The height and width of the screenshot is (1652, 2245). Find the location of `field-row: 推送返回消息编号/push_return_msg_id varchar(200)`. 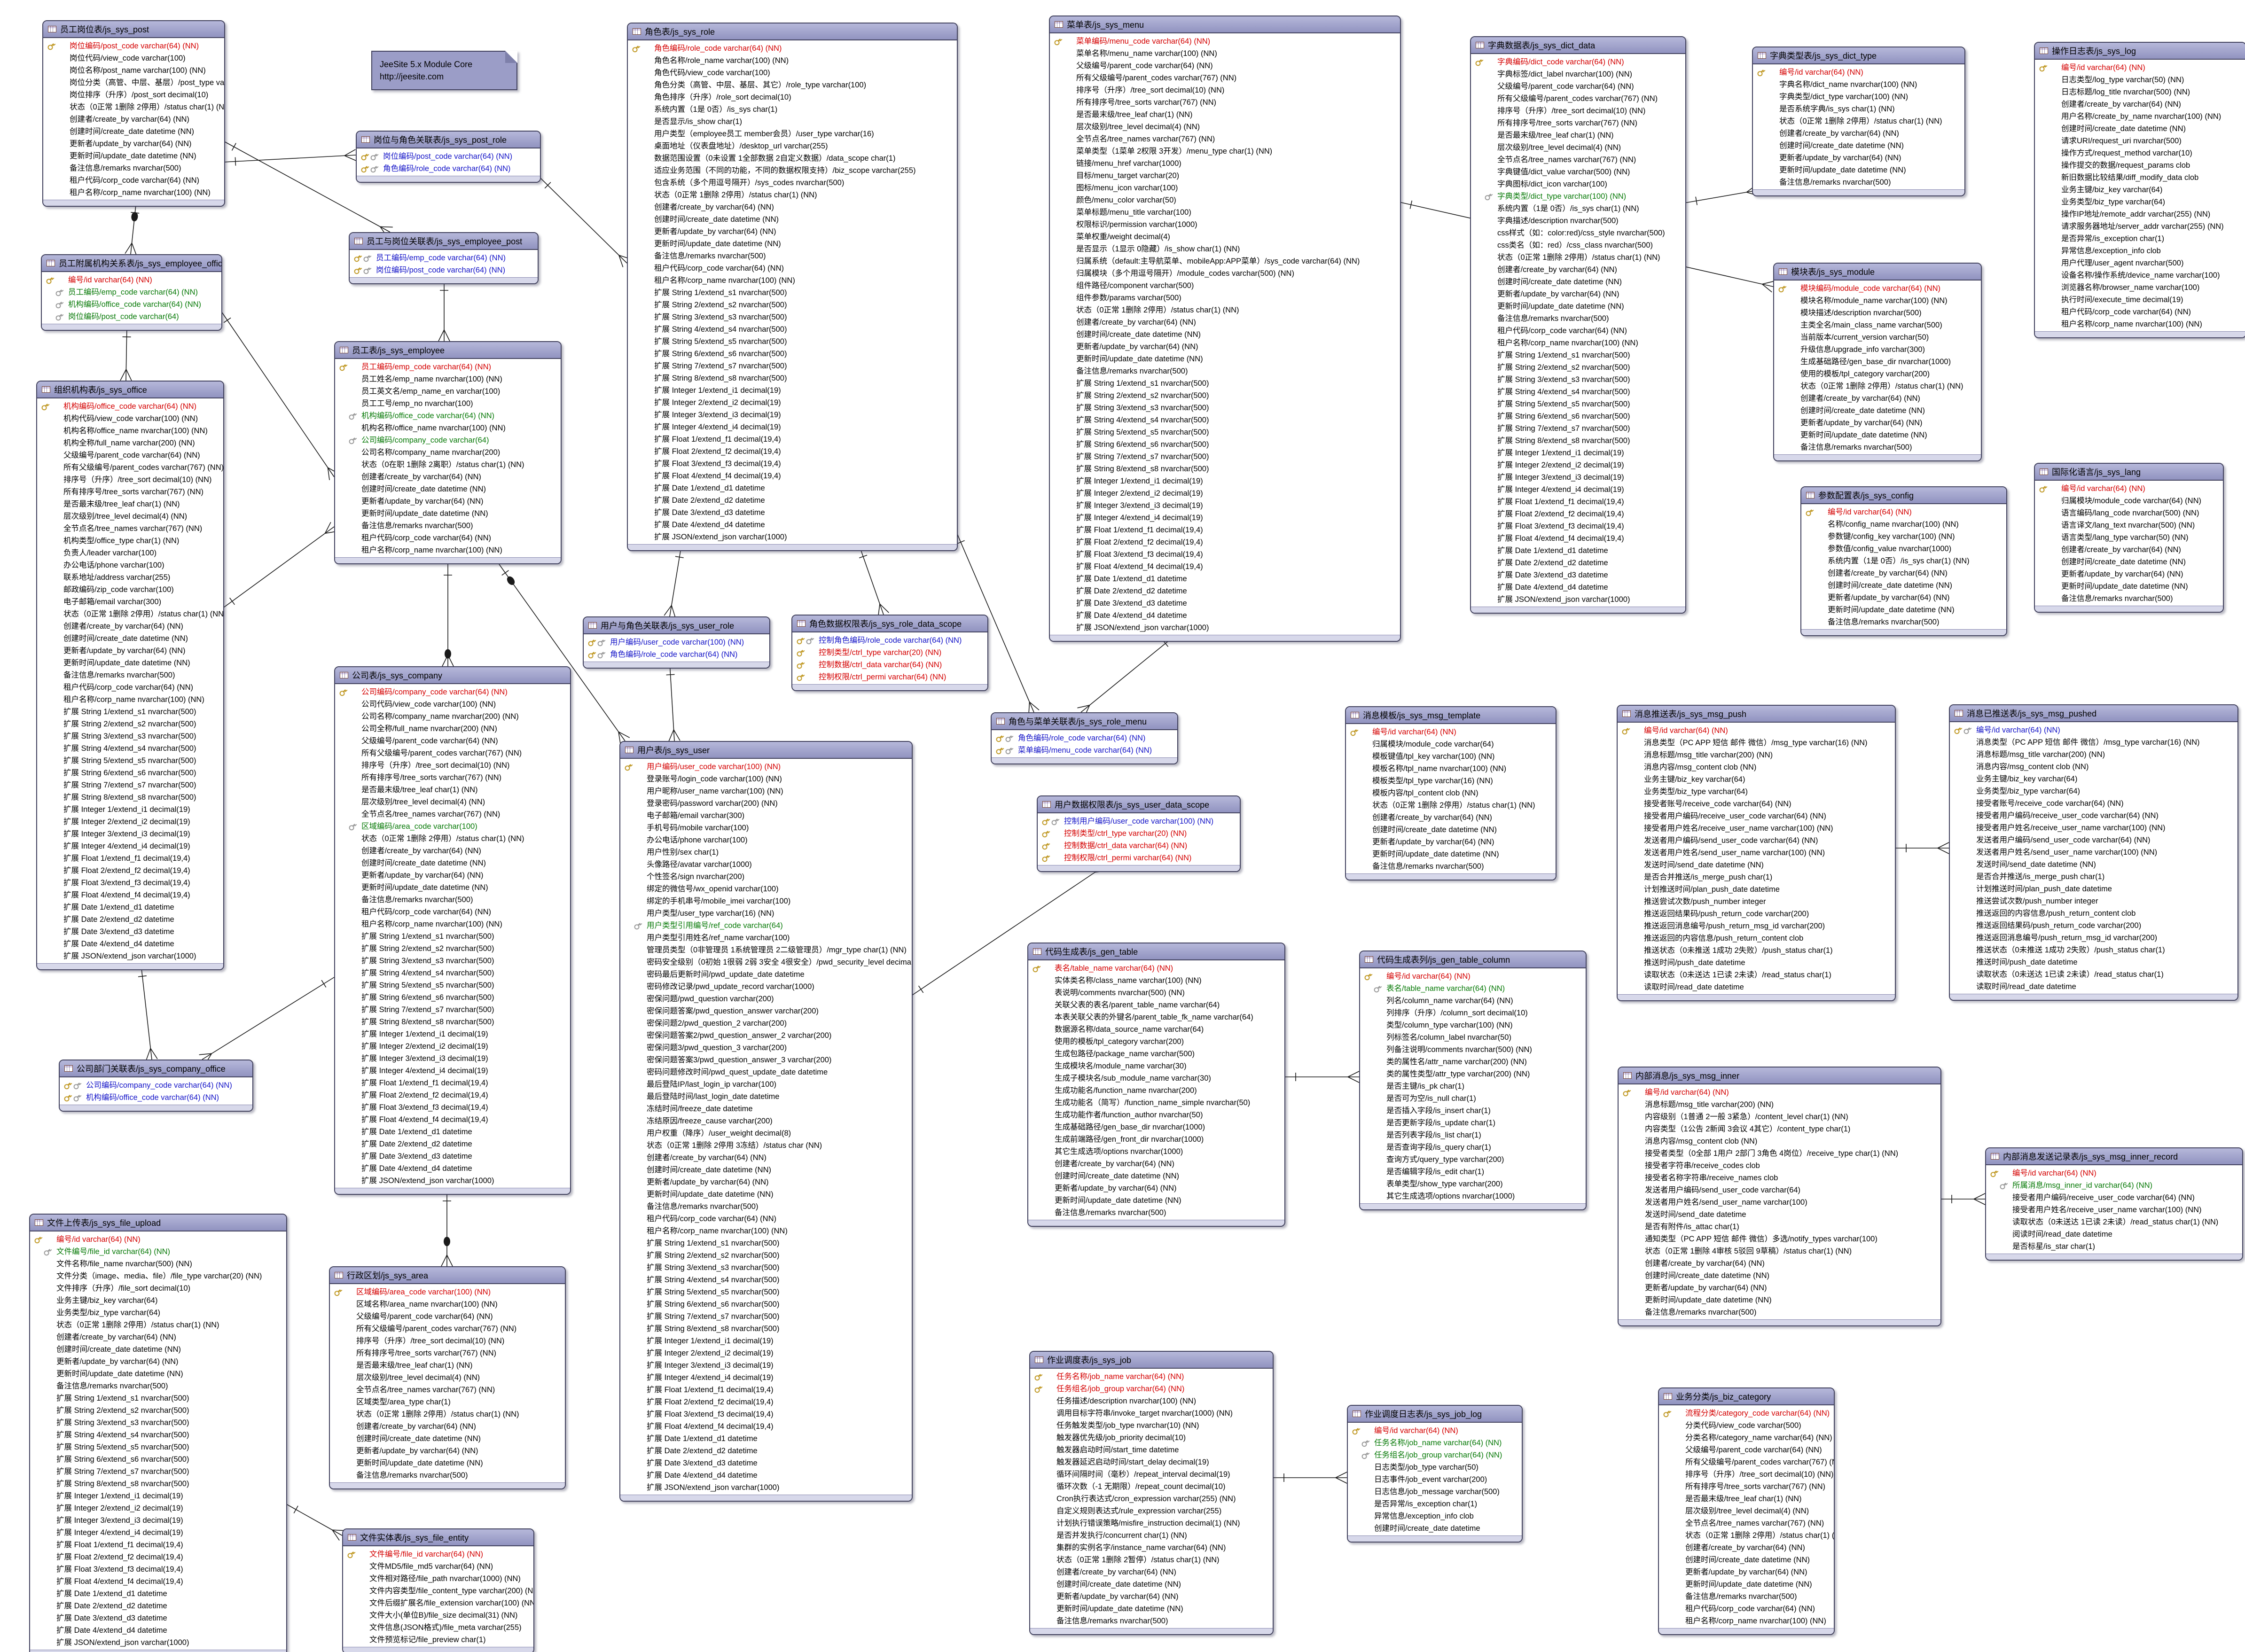

field-row: 推送返回消息编号/push_return_msg_id varchar(200) is located at coordinates (1757, 926).